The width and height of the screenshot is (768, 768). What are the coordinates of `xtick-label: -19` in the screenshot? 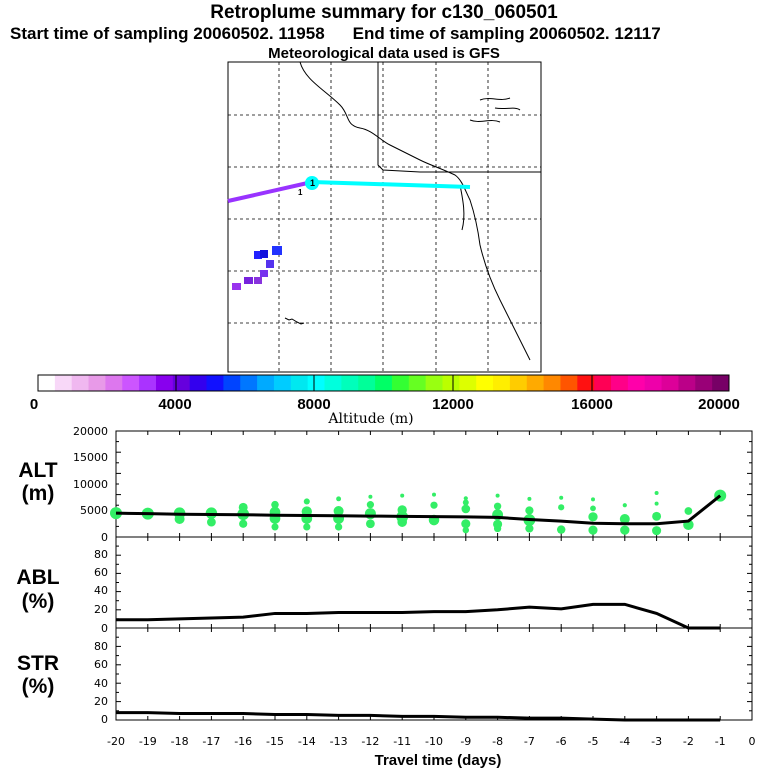 It's located at (148, 741).